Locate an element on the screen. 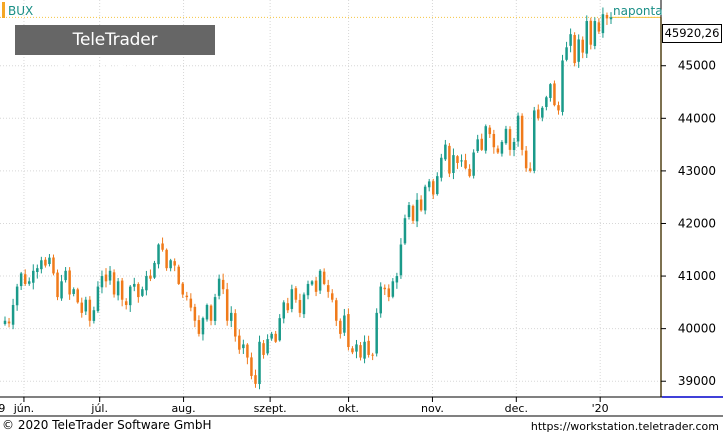 This screenshot has height=435, width=723. x-tick-label: dec. is located at coordinates (516, 408).